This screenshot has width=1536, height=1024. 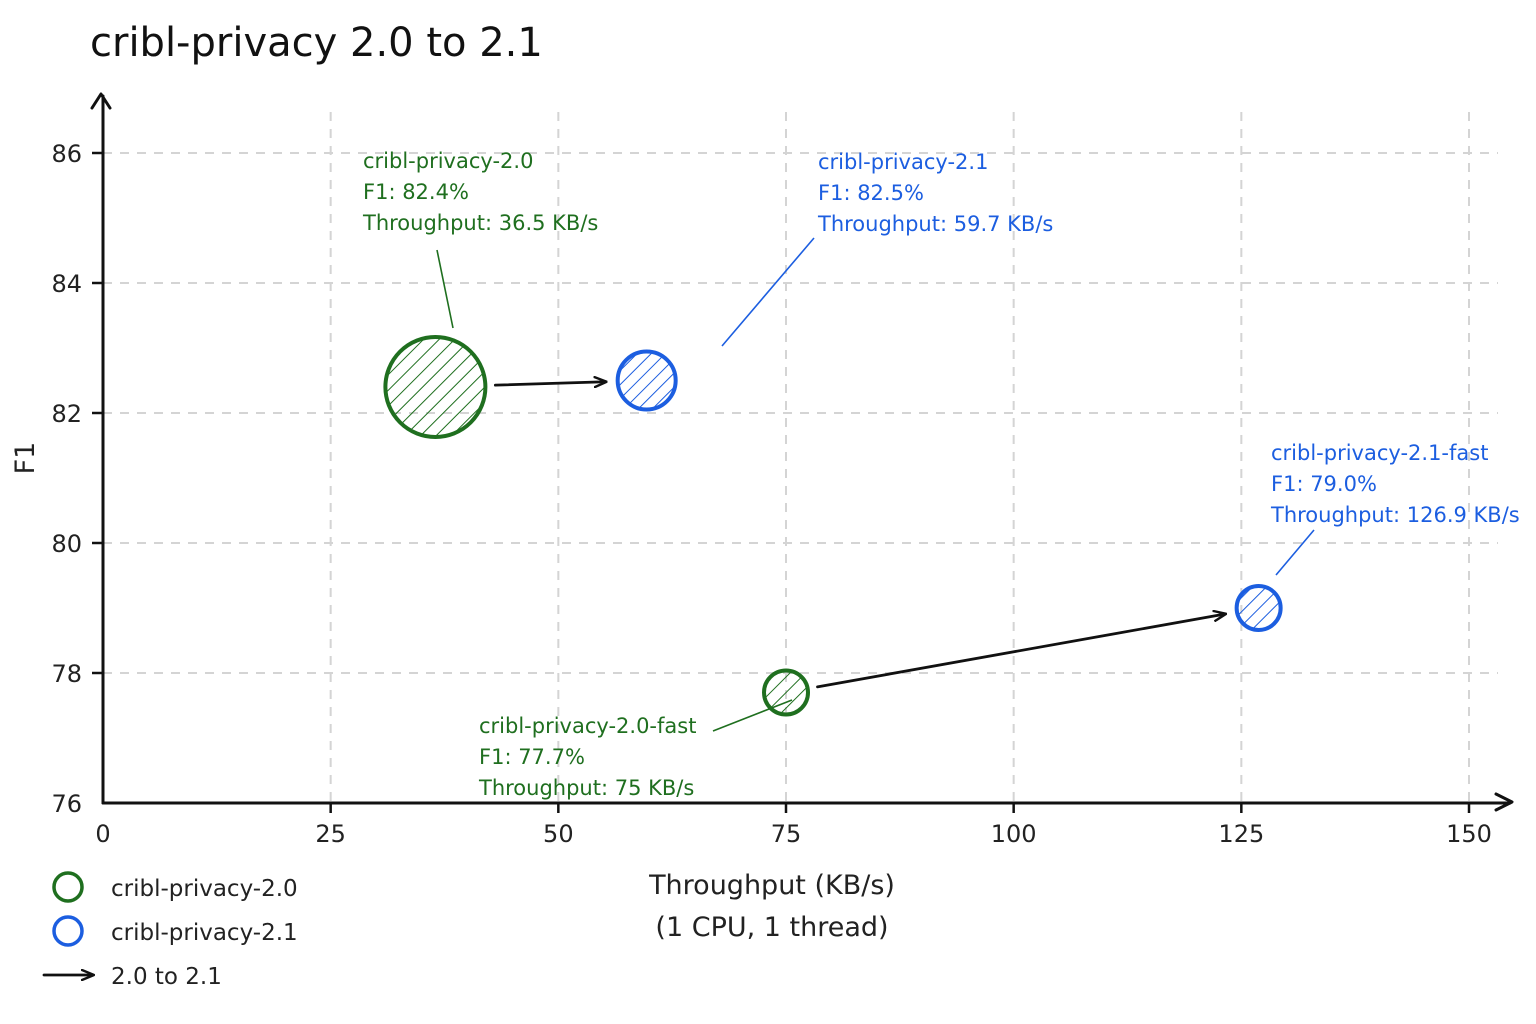 What do you see at coordinates (859, 535) in the screenshot?
I see `transition-arrows` at bounding box center [859, 535].